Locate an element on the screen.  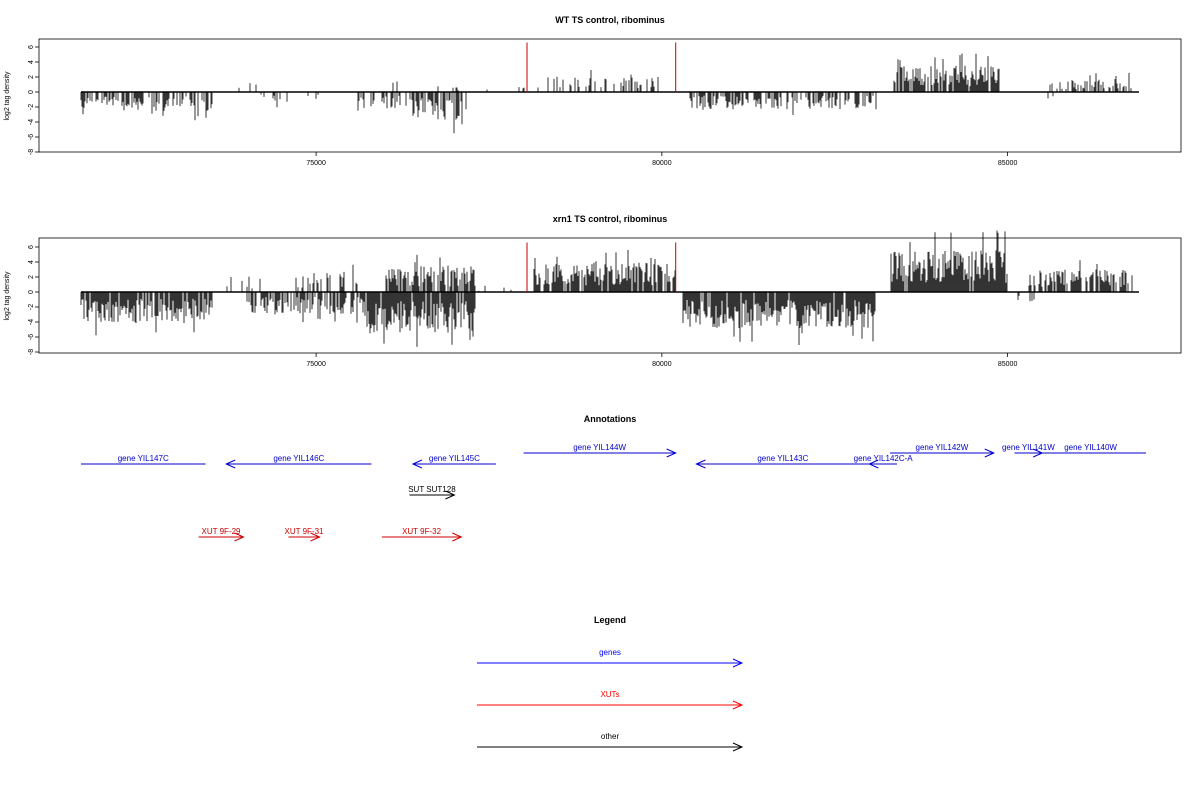
wt-y-tick-label: 6 is located at coordinates (31, 47).